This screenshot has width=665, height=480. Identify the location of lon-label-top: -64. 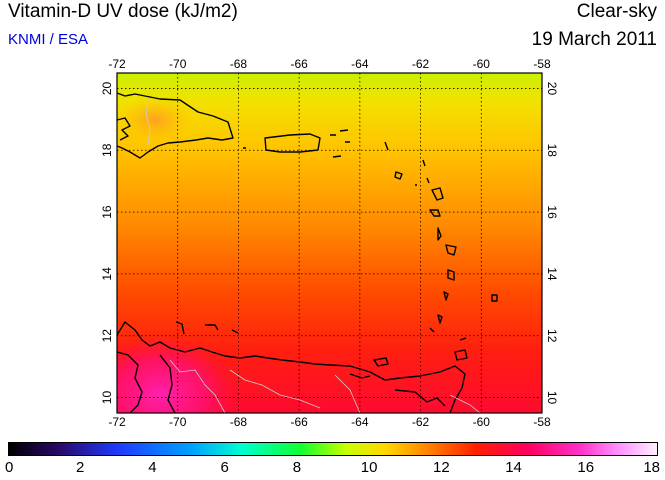
(360, 64).